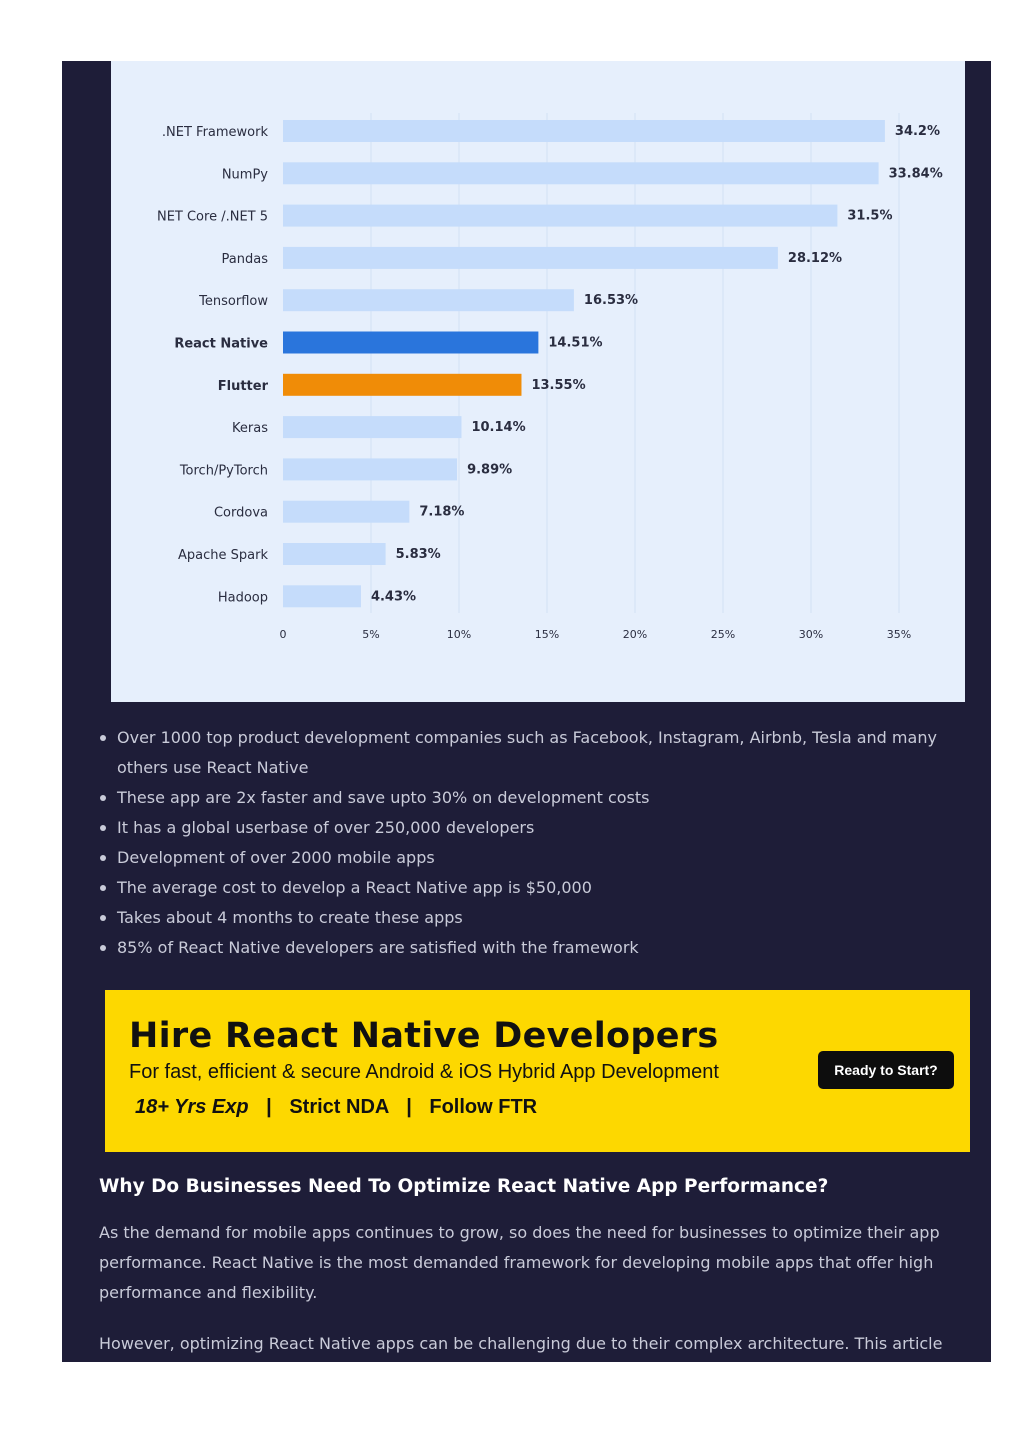 The height and width of the screenshot is (1449, 1024). I want to click on data-label: 7.18%, so click(441, 512).